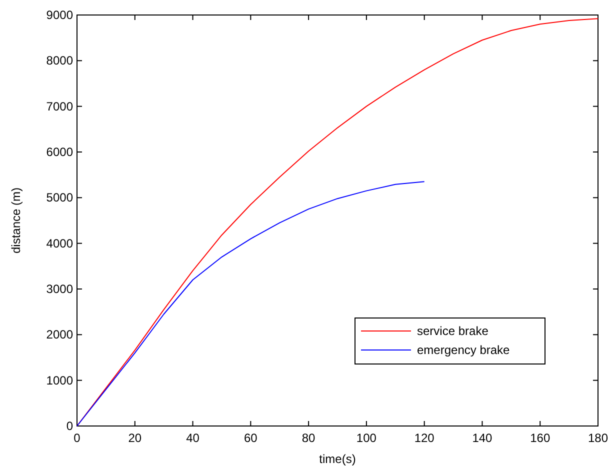  I want to click on x-tick-label: 140, so click(482, 438).